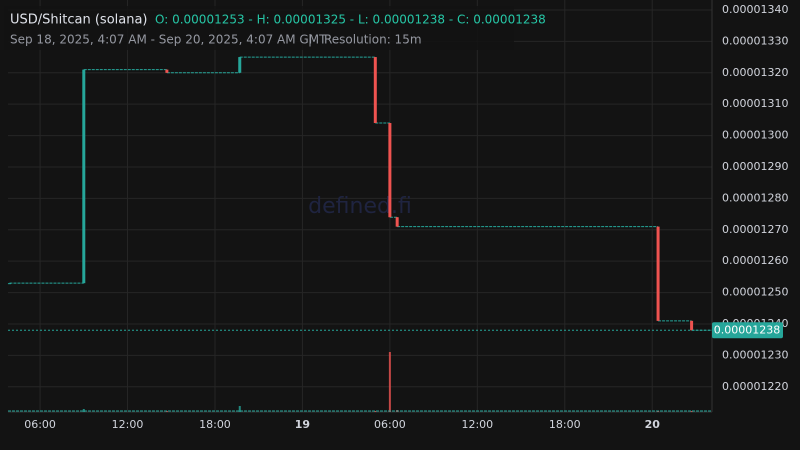 The image size is (800, 450). Describe the element at coordinates (755, 197) in the screenshot. I see `y-tick-label: 0.00001280` at that location.